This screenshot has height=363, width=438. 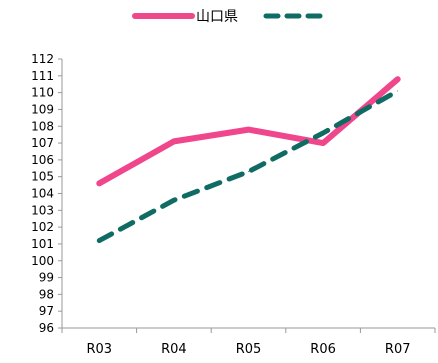 What do you see at coordinates (42, 143) in the screenshot?
I see `y-tick-label: 107` at bounding box center [42, 143].